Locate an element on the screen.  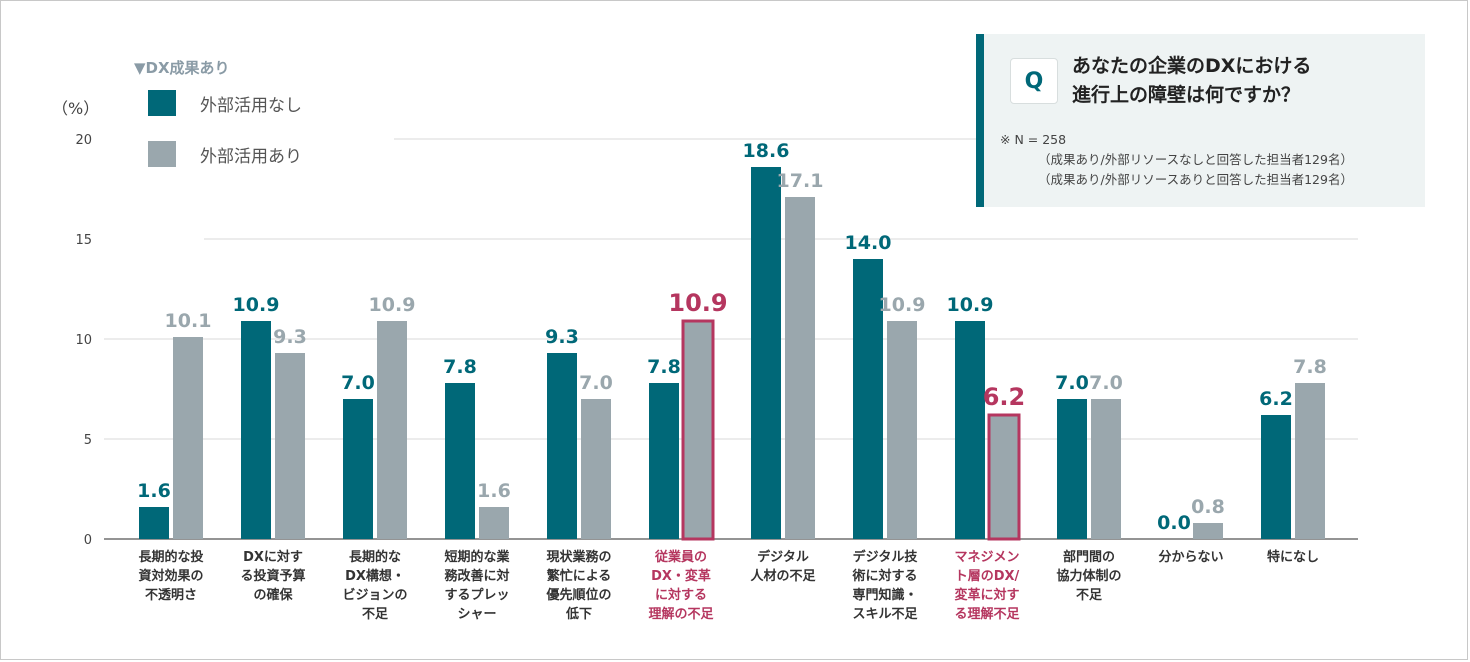
legend-swatch-series1 is located at coordinates (162, 103).